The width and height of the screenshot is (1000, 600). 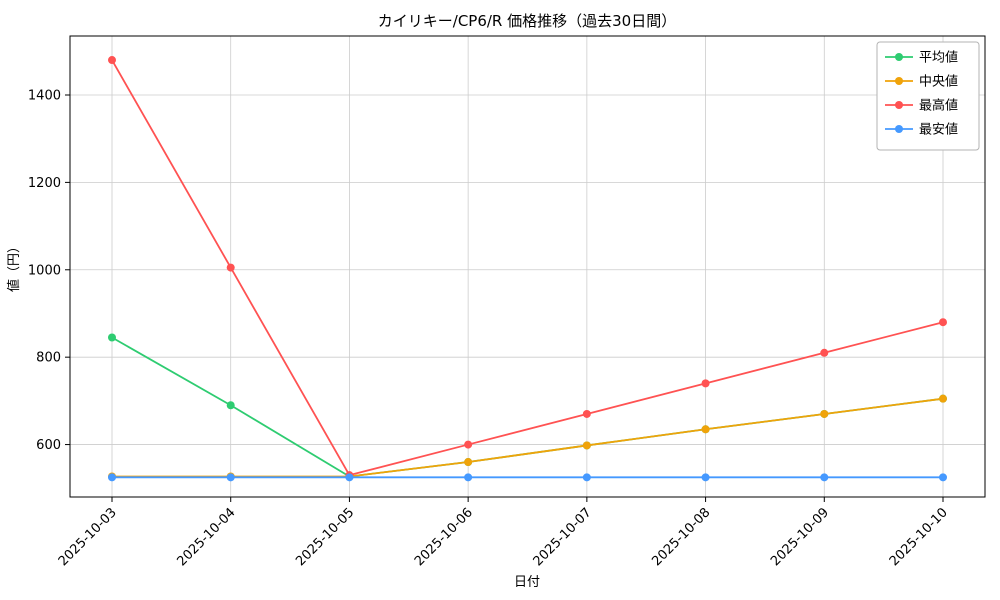 What do you see at coordinates (928, 96) in the screenshot?
I see `legend-box` at bounding box center [928, 96].